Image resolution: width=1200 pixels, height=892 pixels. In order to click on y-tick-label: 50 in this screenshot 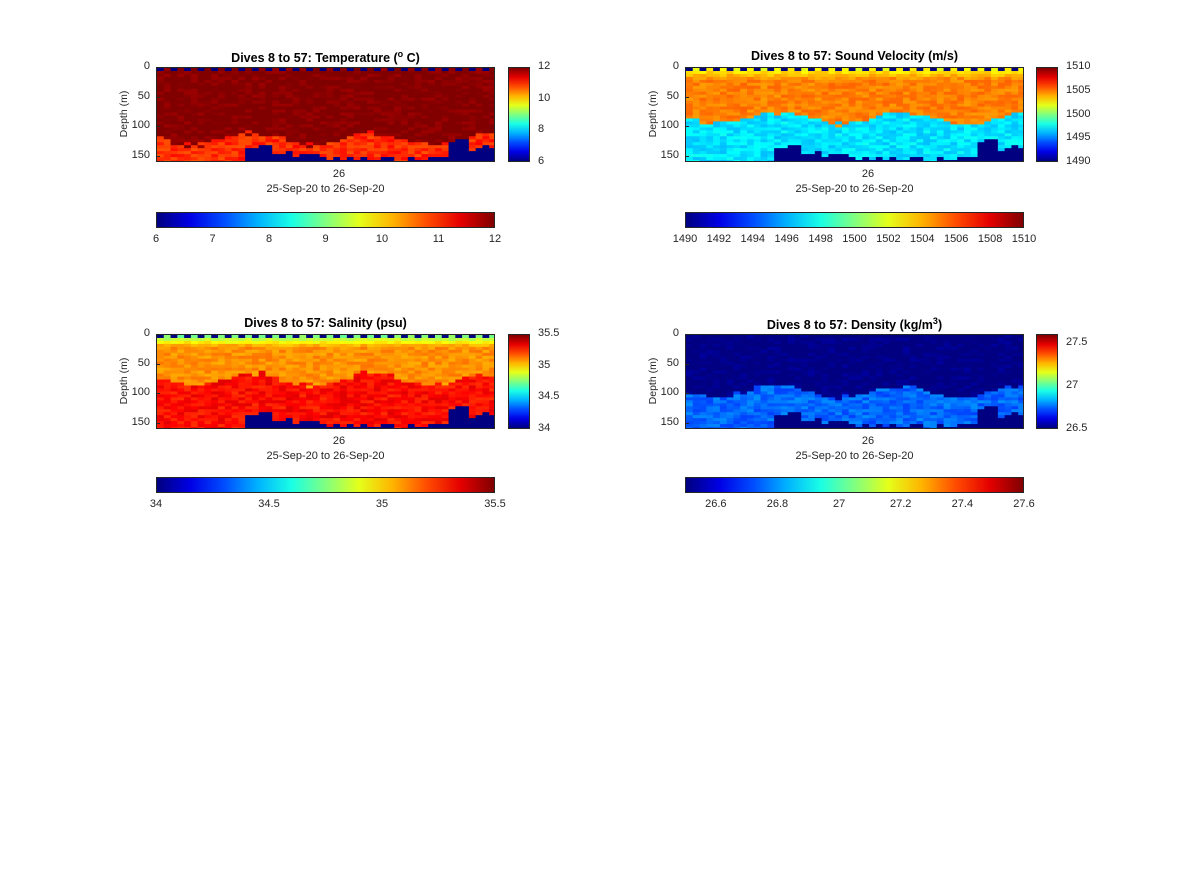, I will do `click(143, 362)`.